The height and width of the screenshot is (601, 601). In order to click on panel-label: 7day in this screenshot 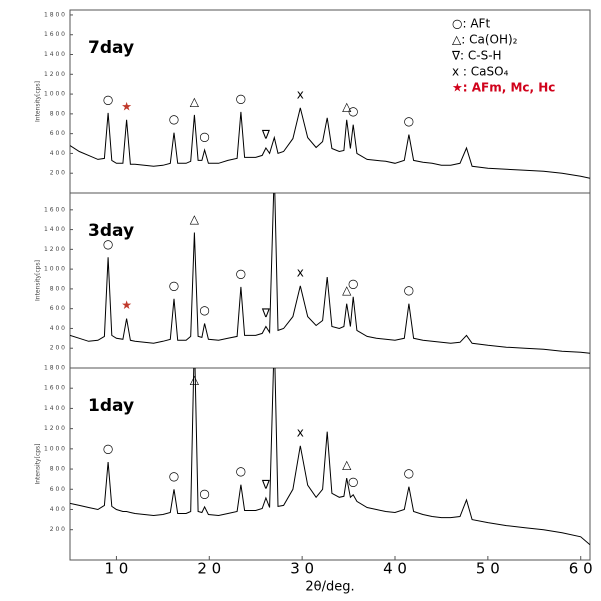, I will do `click(111, 48)`.